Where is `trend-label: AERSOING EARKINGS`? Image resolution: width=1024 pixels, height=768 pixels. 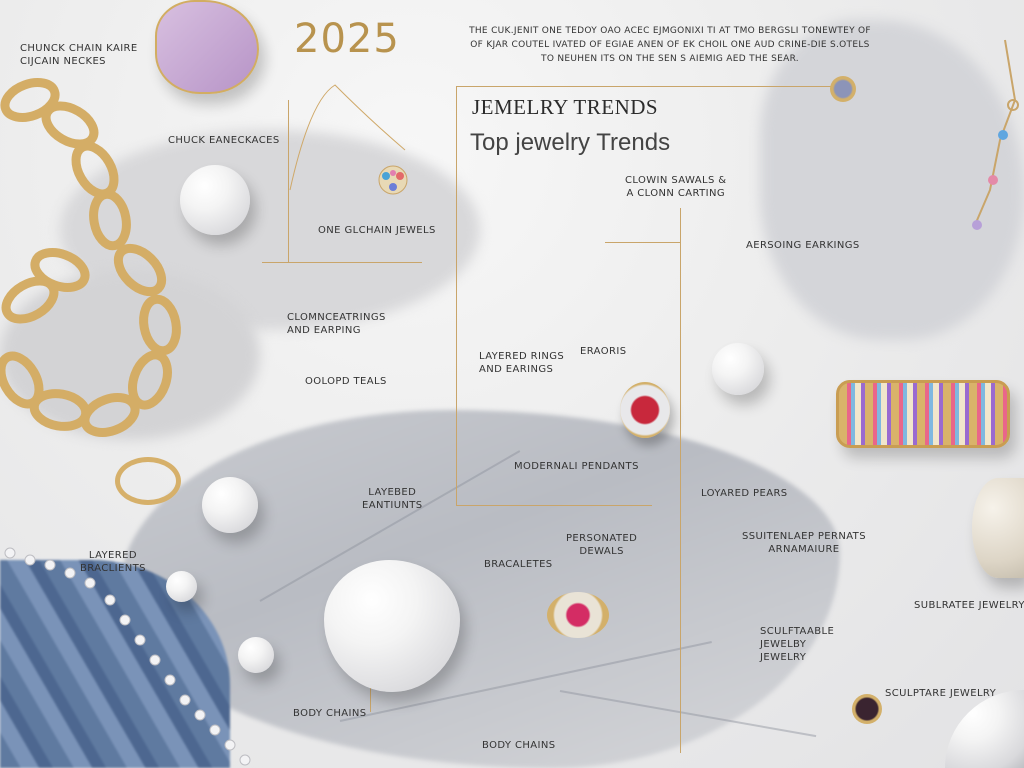
trend-label: AERSOING EARKINGS is located at coordinates (803, 245).